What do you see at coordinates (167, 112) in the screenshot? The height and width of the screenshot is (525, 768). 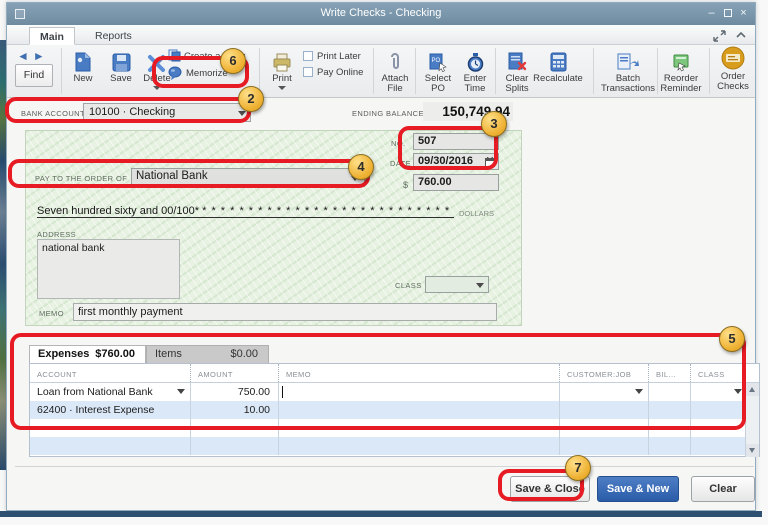 I see `bank-account-dropdown: 10100 · Checking` at bounding box center [167, 112].